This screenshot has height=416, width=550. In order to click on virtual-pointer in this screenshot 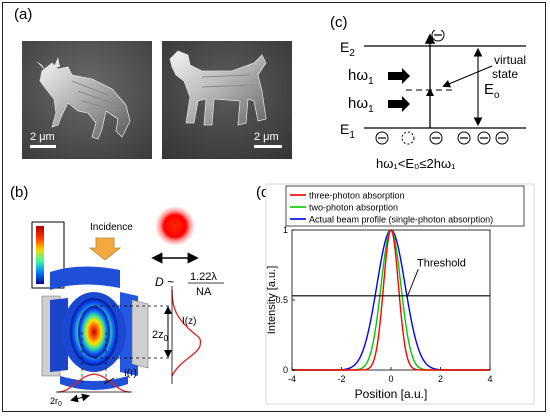, I will do `click(467, 76)`.